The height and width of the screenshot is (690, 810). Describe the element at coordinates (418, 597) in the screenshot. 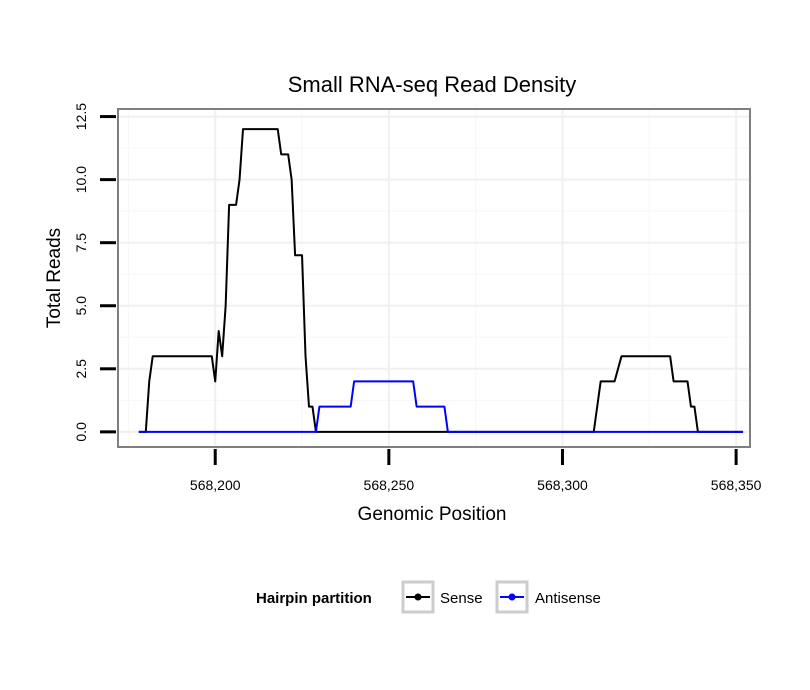

I see `legend-key-sense-dot` at that location.